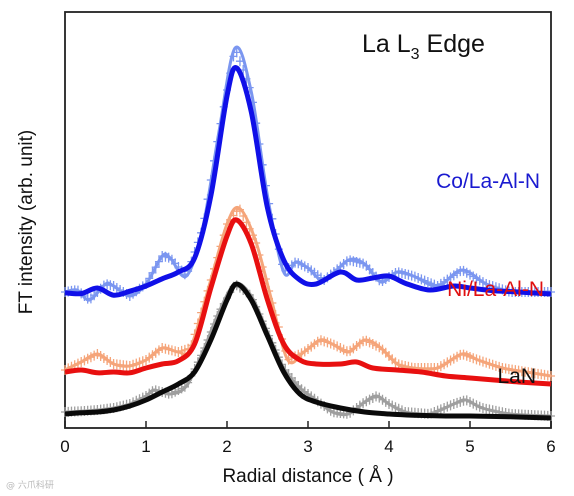 This screenshot has width=574, height=496. I want to click on watermark: @ 六爪科研, so click(30, 486).